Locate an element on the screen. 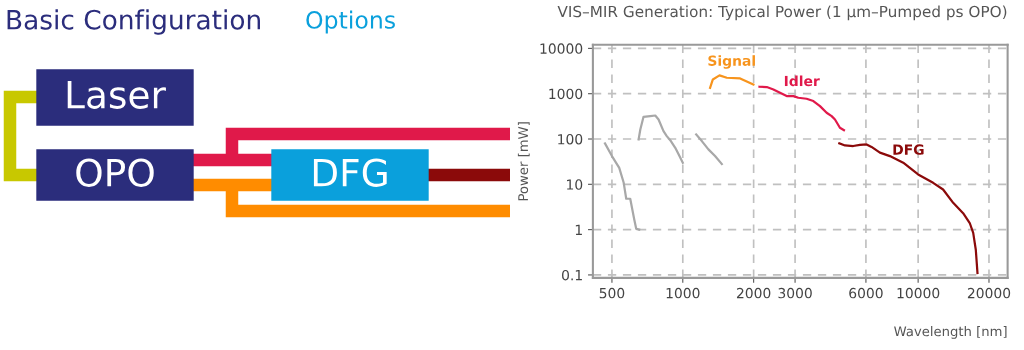 The height and width of the screenshot is (350, 1024). y-tick-label: 0.1 is located at coordinates (572, 275).